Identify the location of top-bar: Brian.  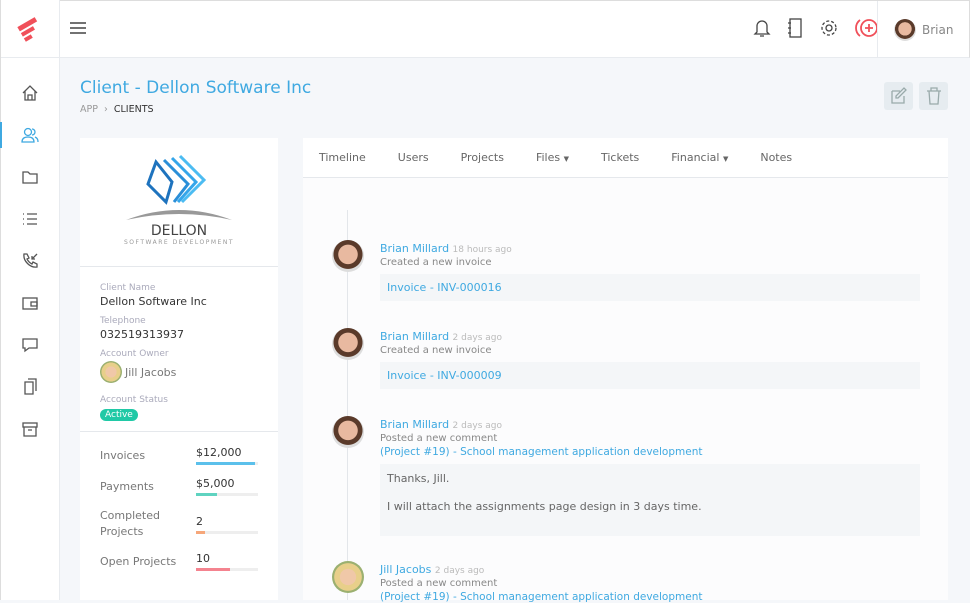
(515, 29).